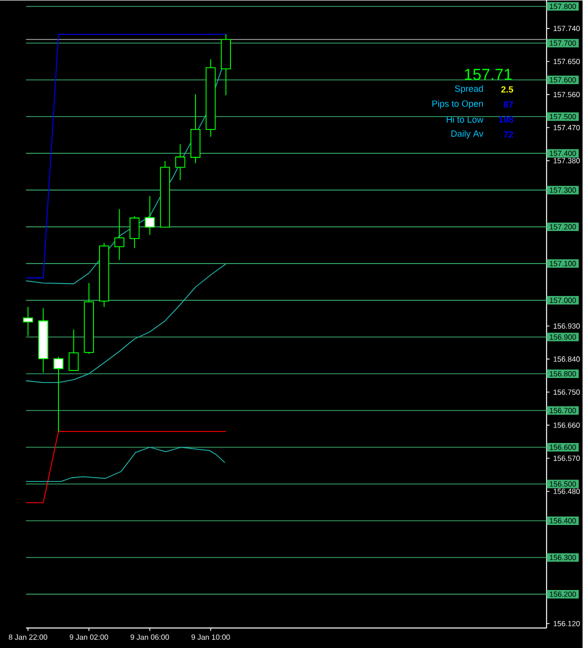 The width and height of the screenshot is (583, 648). Describe the element at coordinates (488, 74) in the screenshot. I see `annotation: 157.71` at that location.